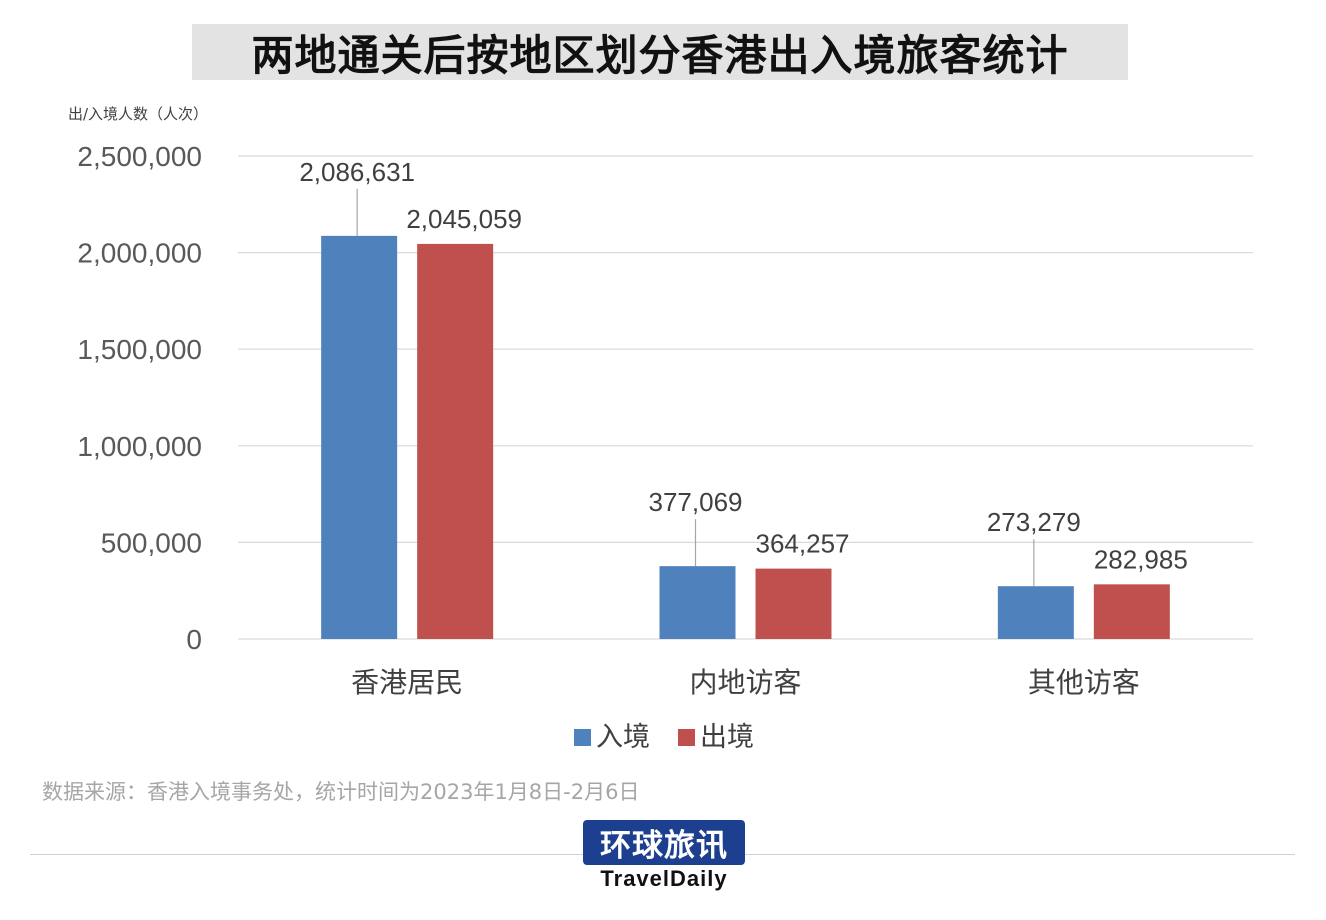 The height and width of the screenshot is (920, 1326). I want to click on traveldaily-logo: 环球旅讯, so click(664, 842).